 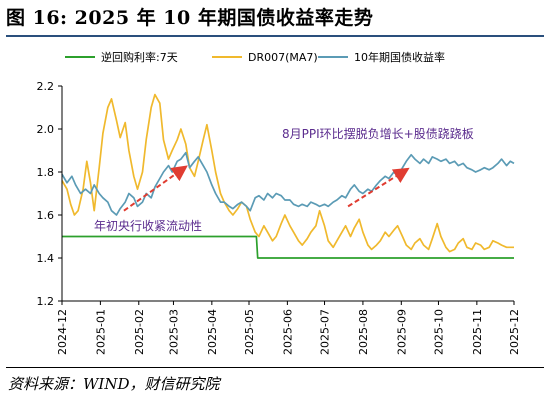 What do you see at coordinates (139, 332) in the screenshot?
I see `x-tick-label: 2025-02` at bounding box center [139, 332].